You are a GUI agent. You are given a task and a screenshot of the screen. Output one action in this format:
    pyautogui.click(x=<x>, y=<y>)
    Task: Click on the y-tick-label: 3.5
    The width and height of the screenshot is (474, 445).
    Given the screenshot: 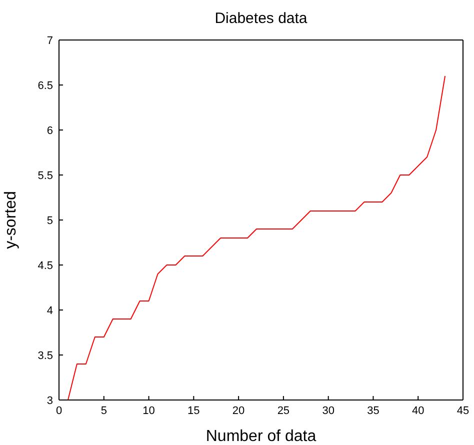 What is the action you would take?
    pyautogui.click(x=45, y=356)
    